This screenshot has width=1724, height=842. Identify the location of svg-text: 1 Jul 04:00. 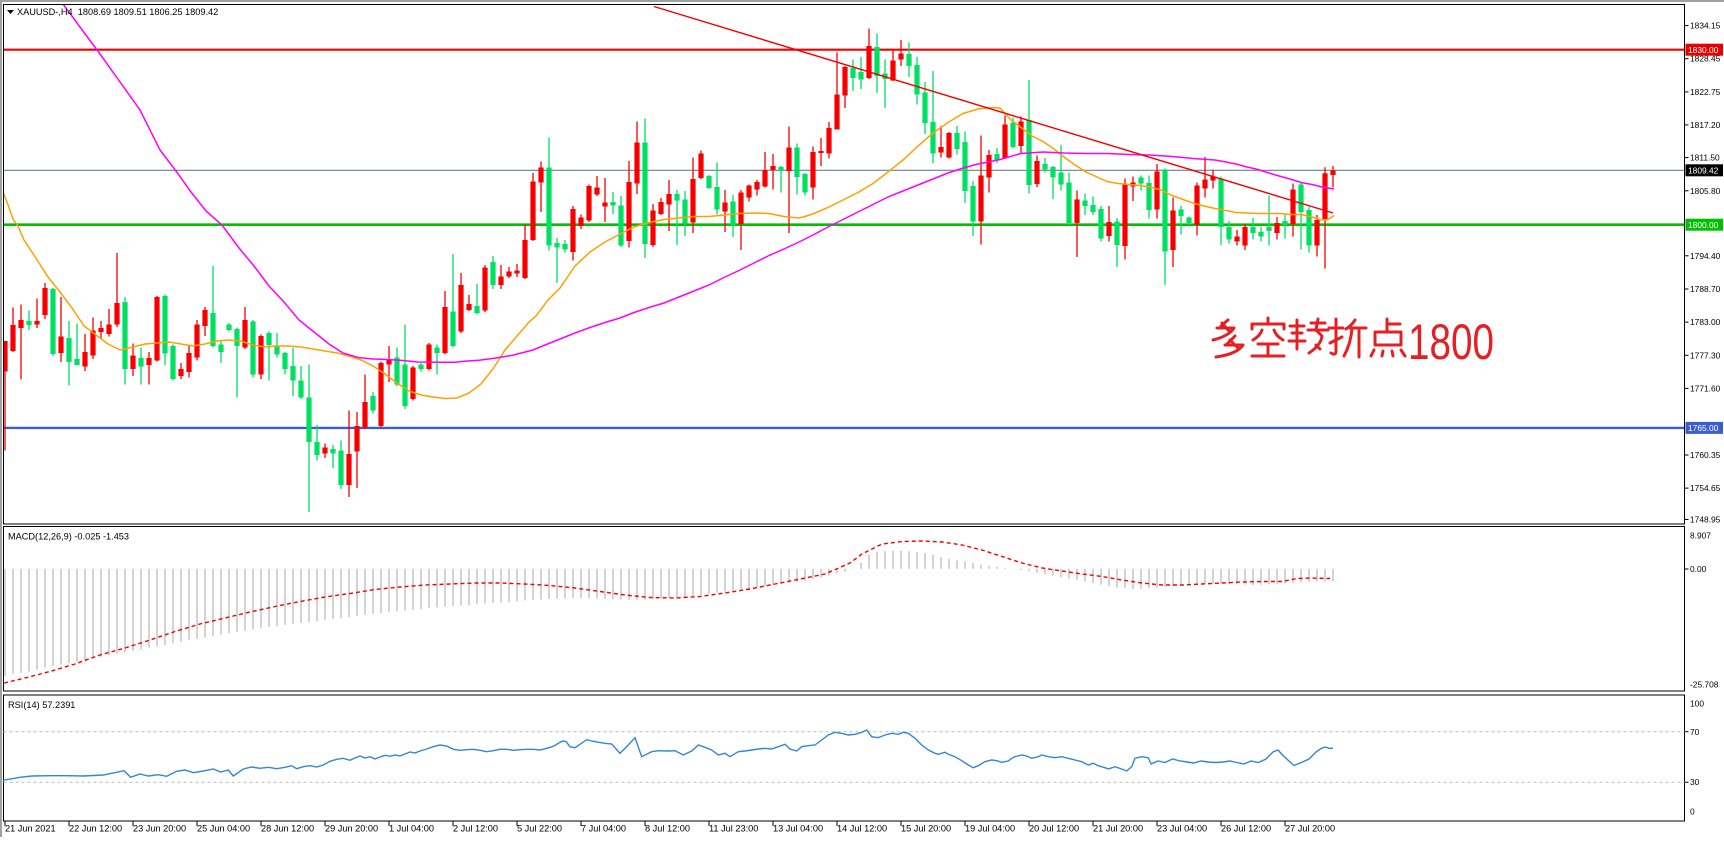
(411, 829).